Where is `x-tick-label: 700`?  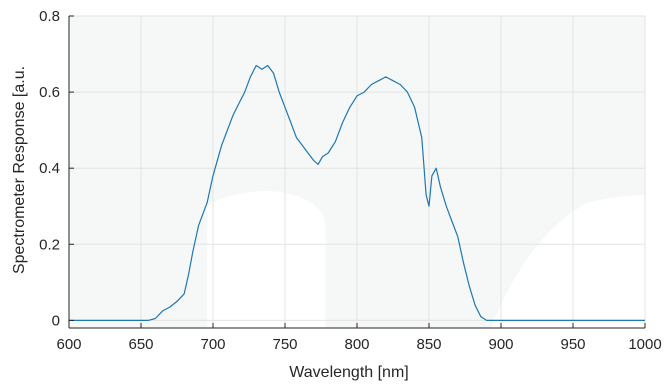 x-tick-label: 700 is located at coordinates (212, 344).